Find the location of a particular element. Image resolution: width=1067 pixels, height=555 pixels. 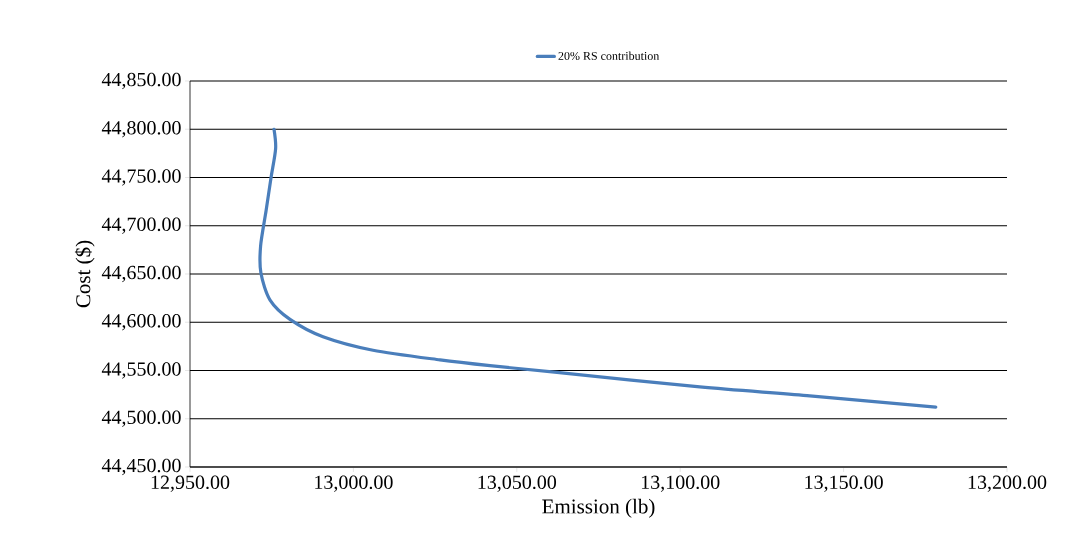

y-axis-title: Cost ($) is located at coordinates (84, 274).